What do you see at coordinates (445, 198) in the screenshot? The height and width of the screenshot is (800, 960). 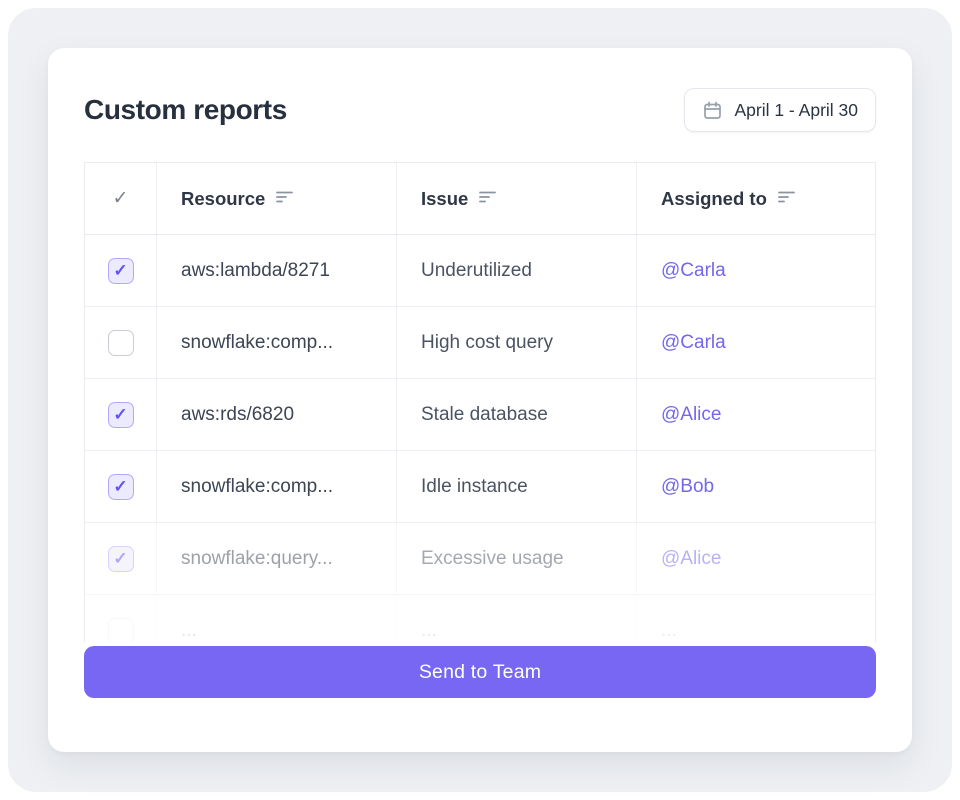 I see `column-label: Issue` at bounding box center [445, 198].